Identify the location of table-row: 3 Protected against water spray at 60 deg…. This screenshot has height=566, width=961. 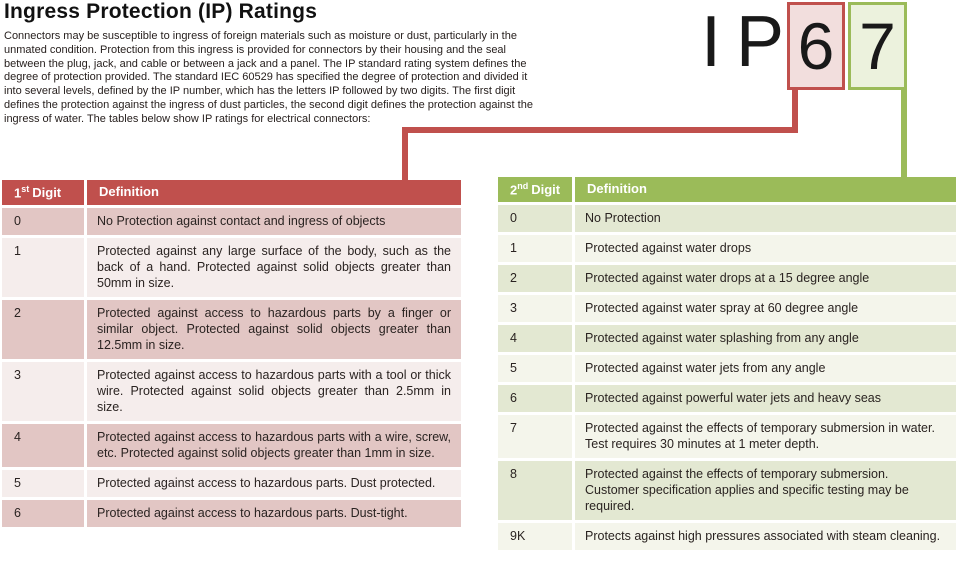
(727, 309).